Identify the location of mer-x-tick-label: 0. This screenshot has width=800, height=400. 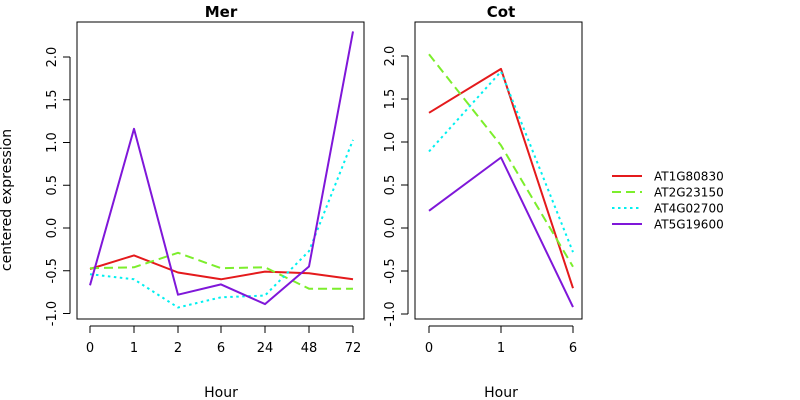
(90, 348).